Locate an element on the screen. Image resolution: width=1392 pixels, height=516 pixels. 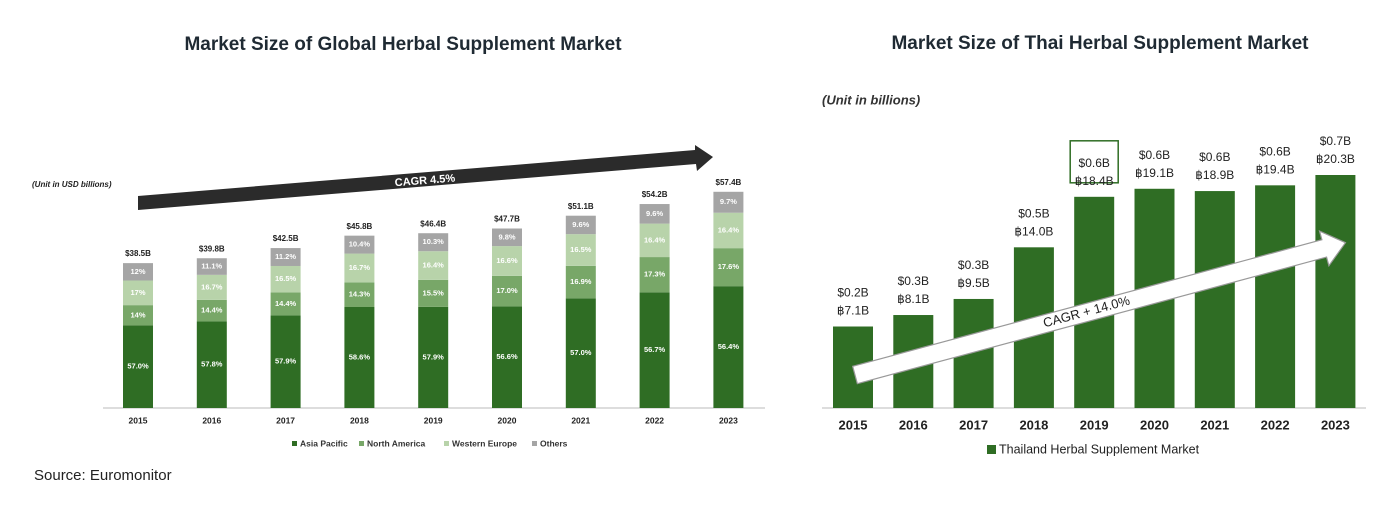
total-label: $42.5B is located at coordinates (286, 238).